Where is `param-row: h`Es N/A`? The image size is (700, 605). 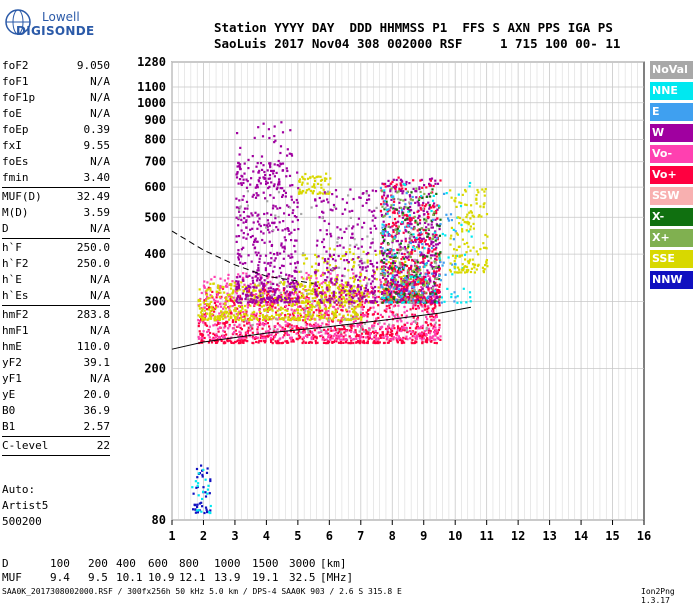 param-row: h`Es N/A is located at coordinates (56, 296).